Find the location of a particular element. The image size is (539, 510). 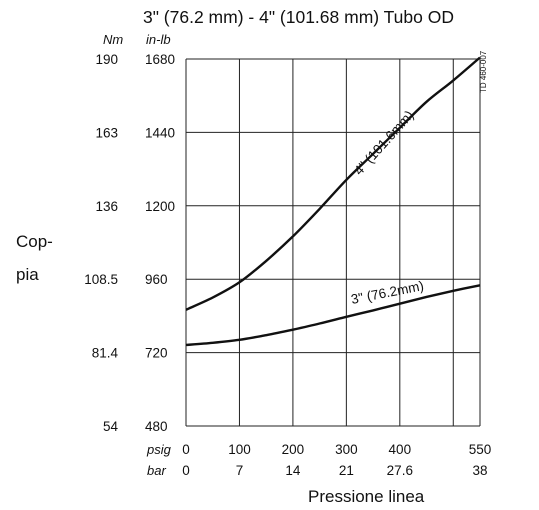

x-tick-label-psig: 0 is located at coordinates (186, 449).